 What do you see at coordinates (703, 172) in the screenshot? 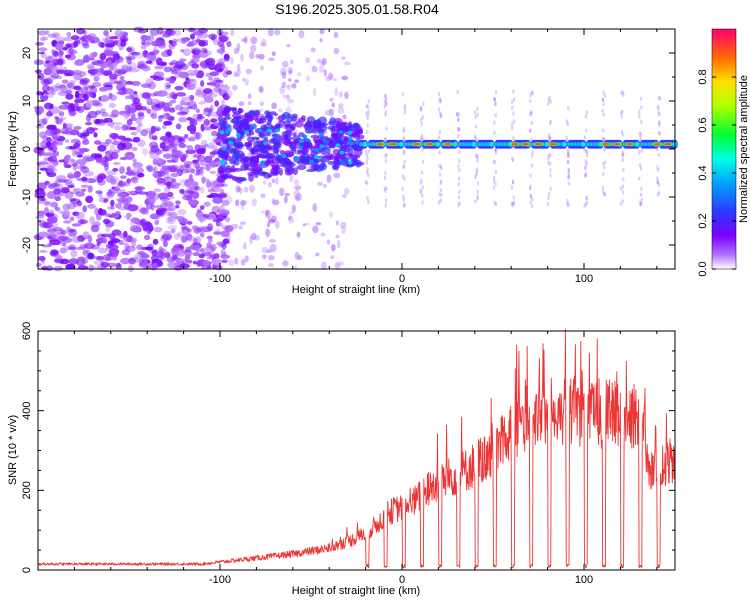
I see `colorbar-tick-label: 0.4` at bounding box center [703, 172].